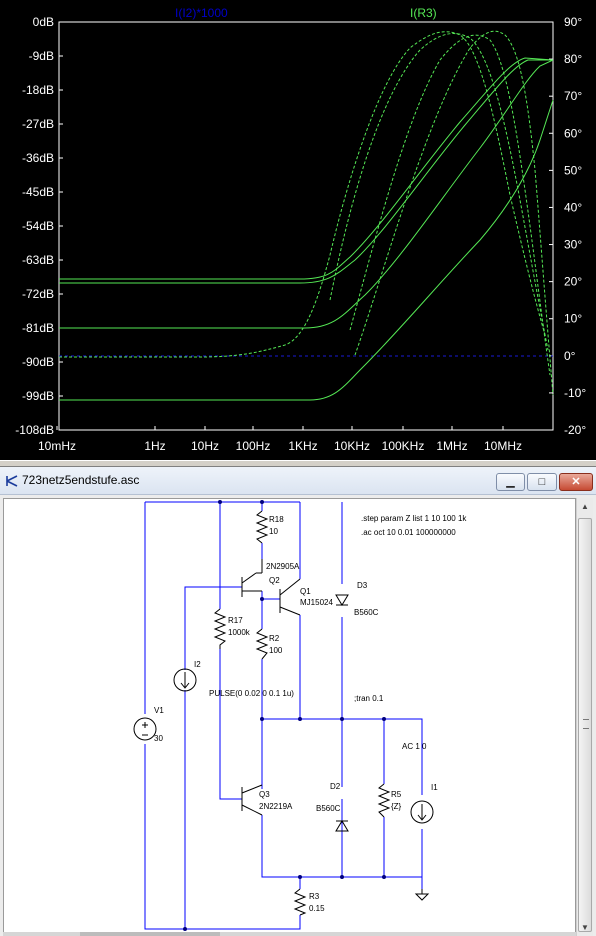  What do you see at coordinates (159, 710) in the screenshot?
I see `v1-name: V1` at bounding box center [159, 710].